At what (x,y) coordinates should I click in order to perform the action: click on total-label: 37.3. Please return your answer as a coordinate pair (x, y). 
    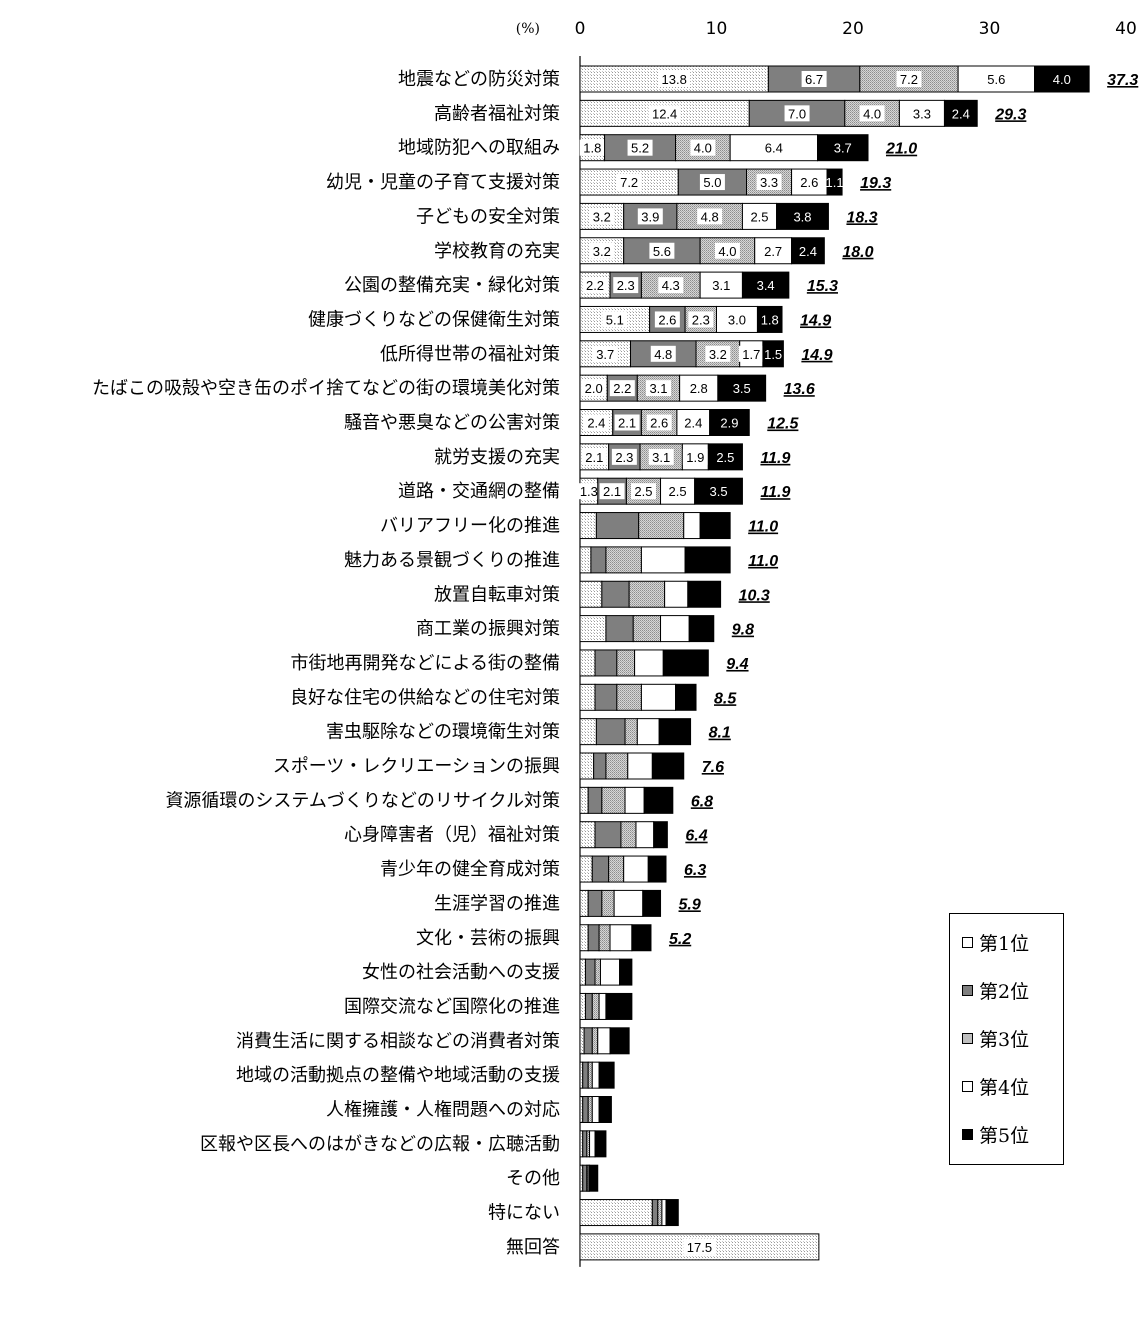
    Looking at the image, I should click on (1122, 80).